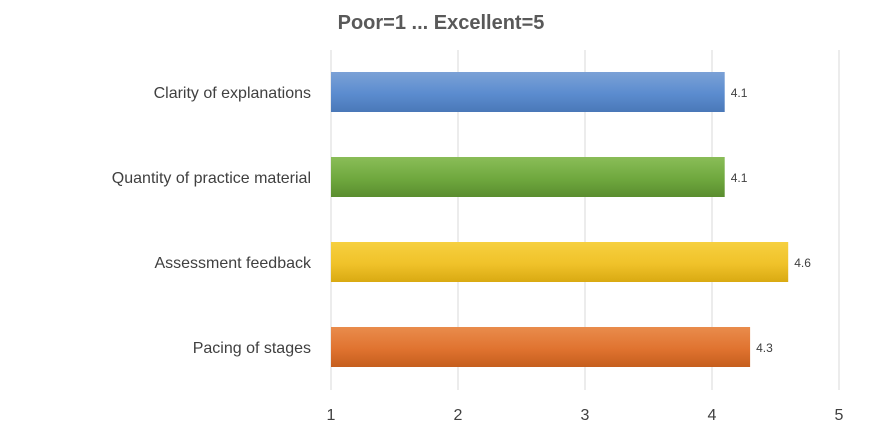 Image resolution: width=882 pixels, height=431 pixels. What do you see at coordinates (771, 220) in the screenshot?
I see `data-labels: 4.1 4.1 4.6 4.3` at bounding box center [771, 220].